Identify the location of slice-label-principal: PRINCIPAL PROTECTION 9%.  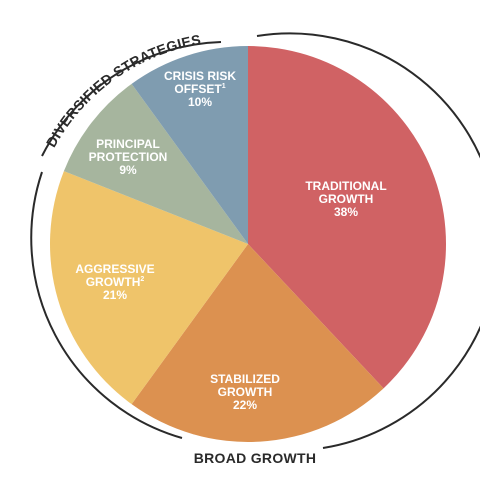
(128, 157).